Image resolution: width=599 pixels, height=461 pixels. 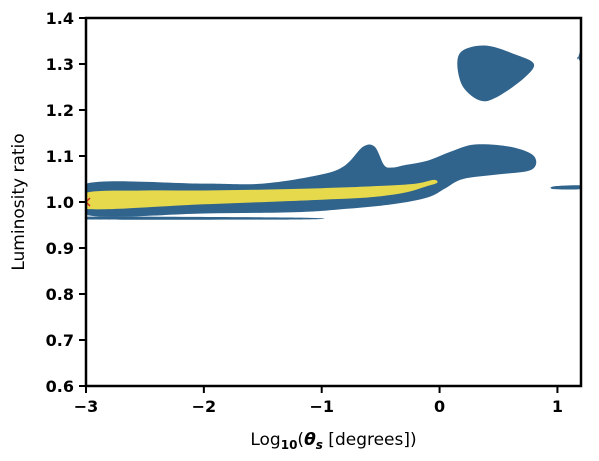 I want to click on y-tick-label-1: 0.7, so click(x=60, y=340).